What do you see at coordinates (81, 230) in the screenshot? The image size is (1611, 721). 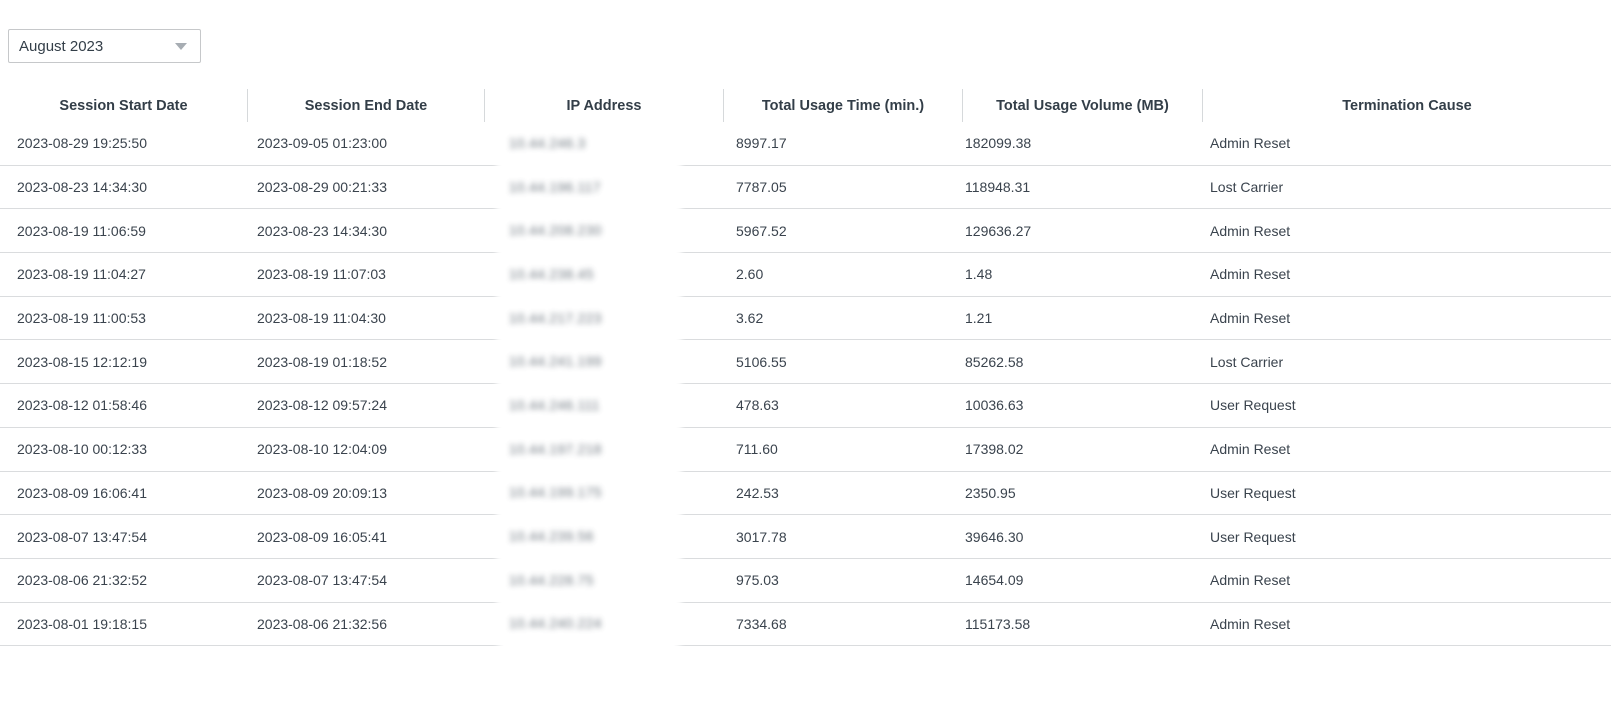 I see `session-start-cell: 2023-08-19 11:06:59` at bounding box center [81, 230].